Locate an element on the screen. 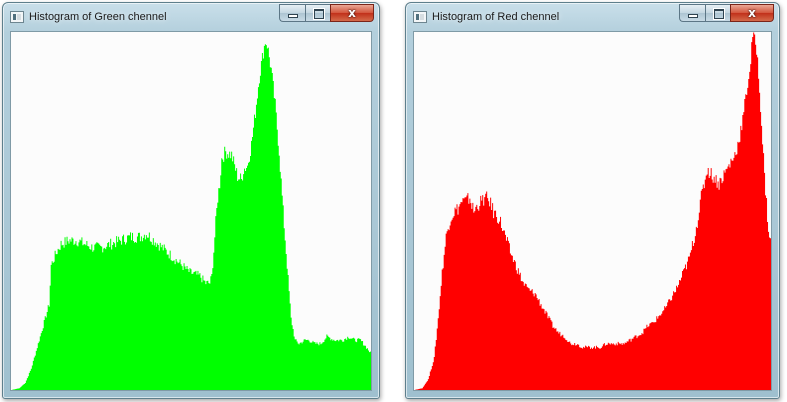  red-window-title: Histogram of Red chennel is located at coordinates (496, 17).